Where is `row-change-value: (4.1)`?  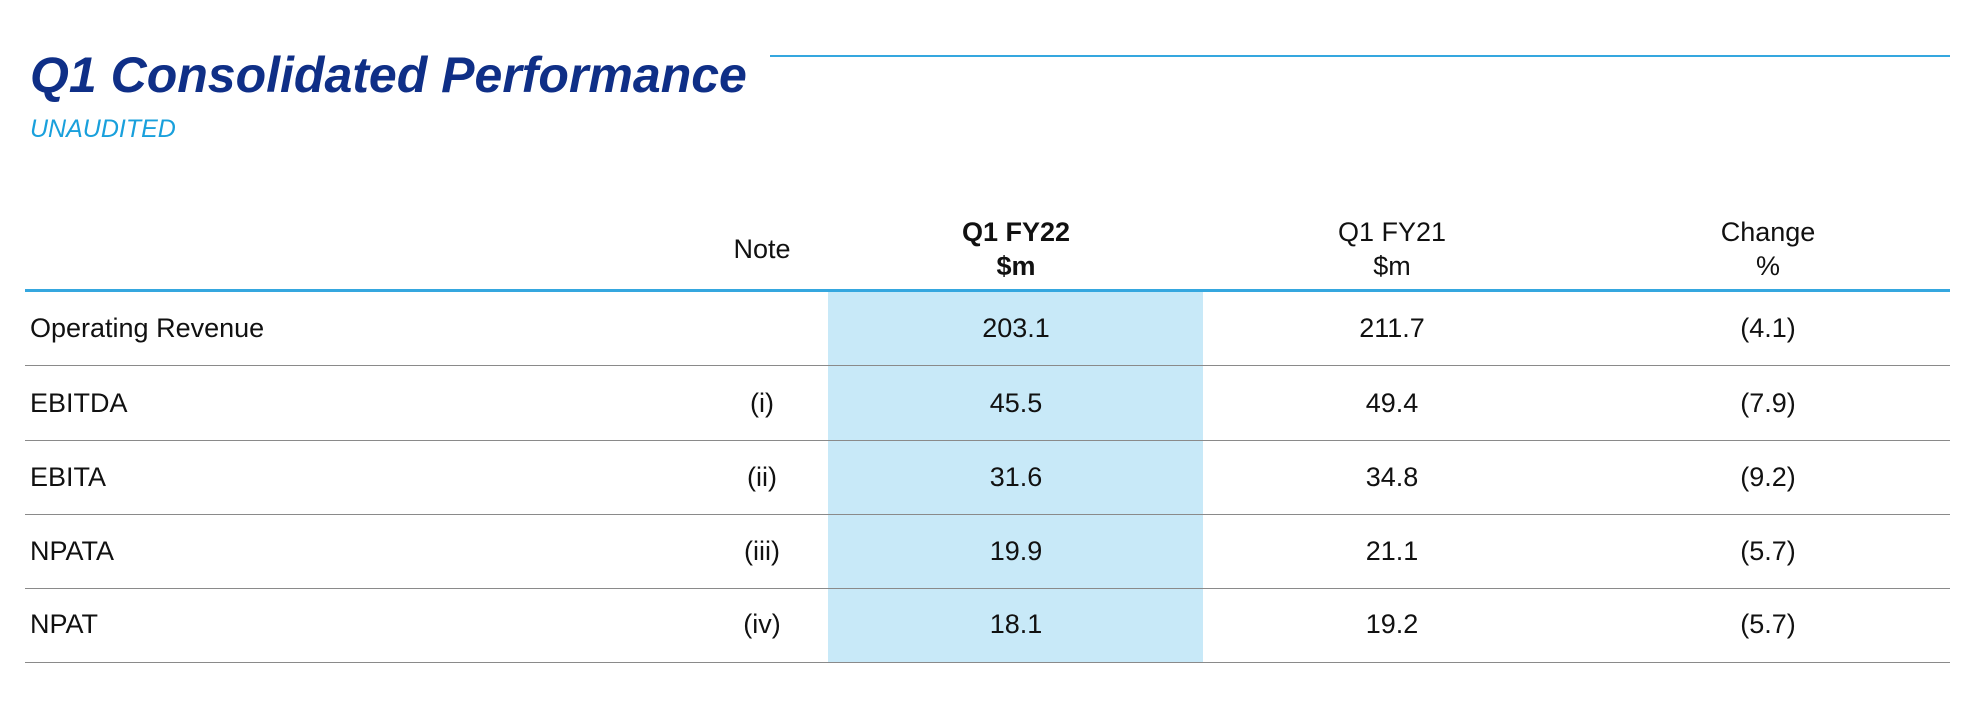 row-change-value: (4.1) is located at coordinates (1768, 328).